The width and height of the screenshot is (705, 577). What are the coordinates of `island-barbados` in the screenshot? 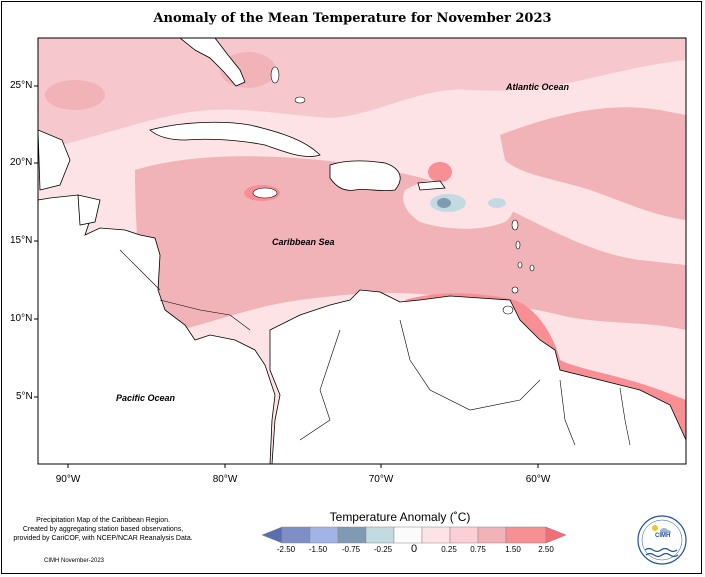 It's located at (532, 268).